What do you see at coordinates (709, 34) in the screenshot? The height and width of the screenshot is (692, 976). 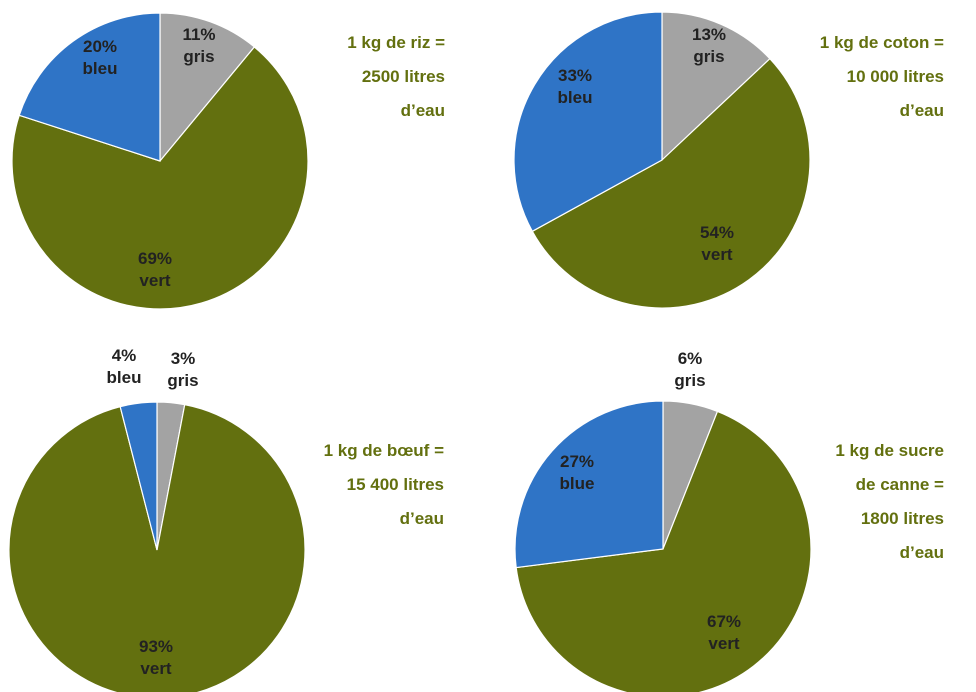 I see `slice-label-gris-percent: 13%` at bounding box center [709, 34].